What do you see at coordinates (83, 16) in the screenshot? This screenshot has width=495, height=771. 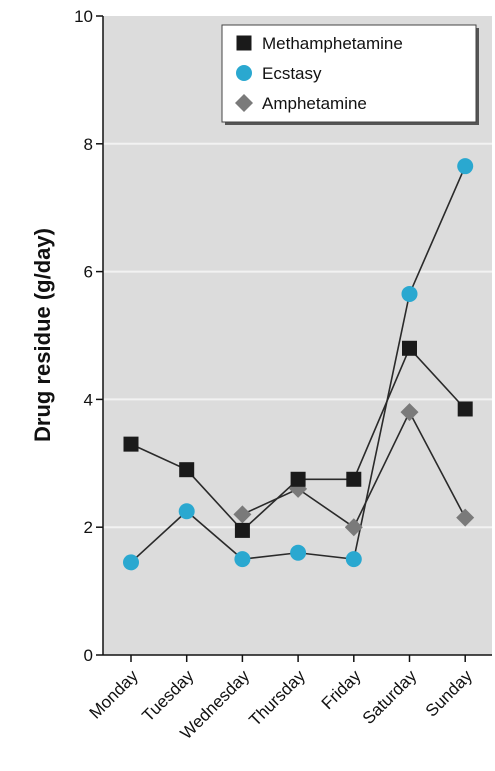 I see `y-tick-label: 10` at bounding box center [83, 16].